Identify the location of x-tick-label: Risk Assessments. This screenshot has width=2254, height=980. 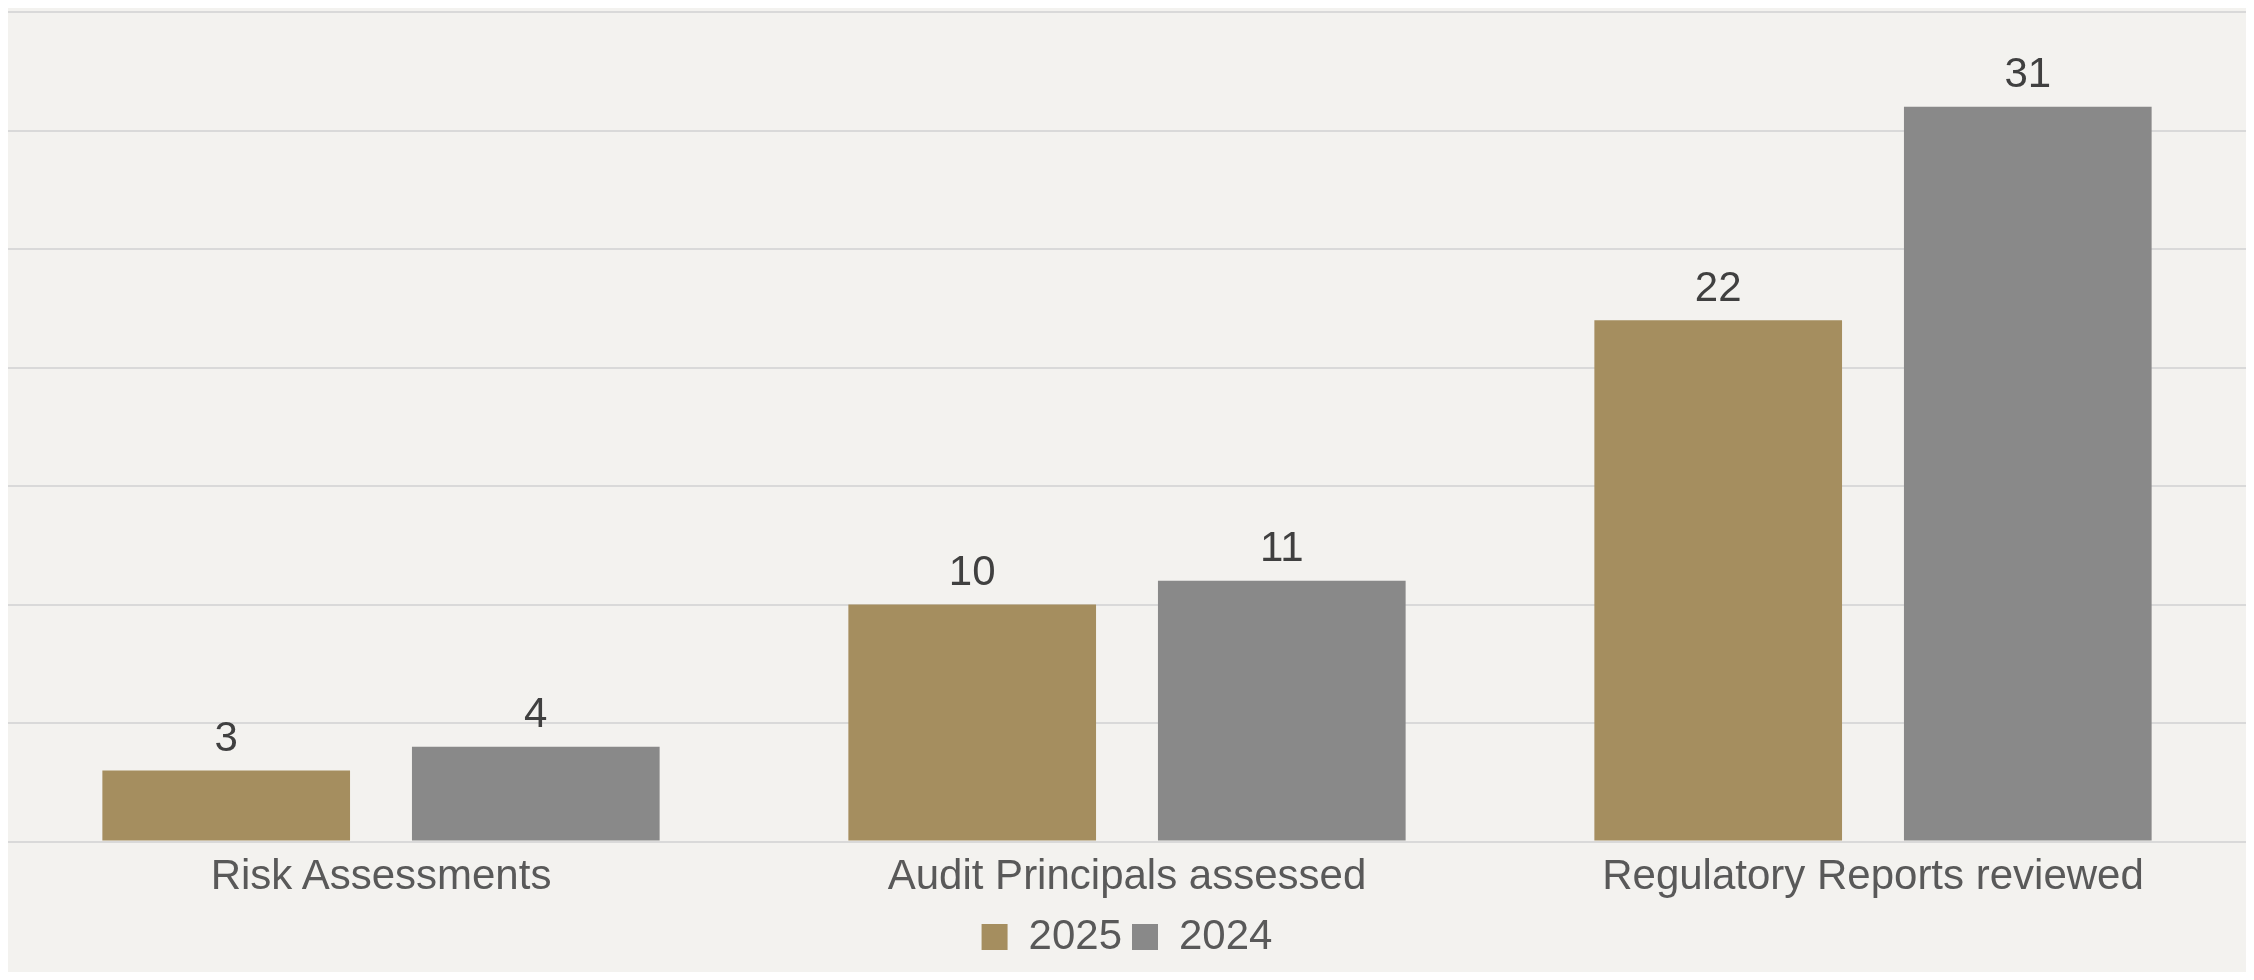
(381, 875).